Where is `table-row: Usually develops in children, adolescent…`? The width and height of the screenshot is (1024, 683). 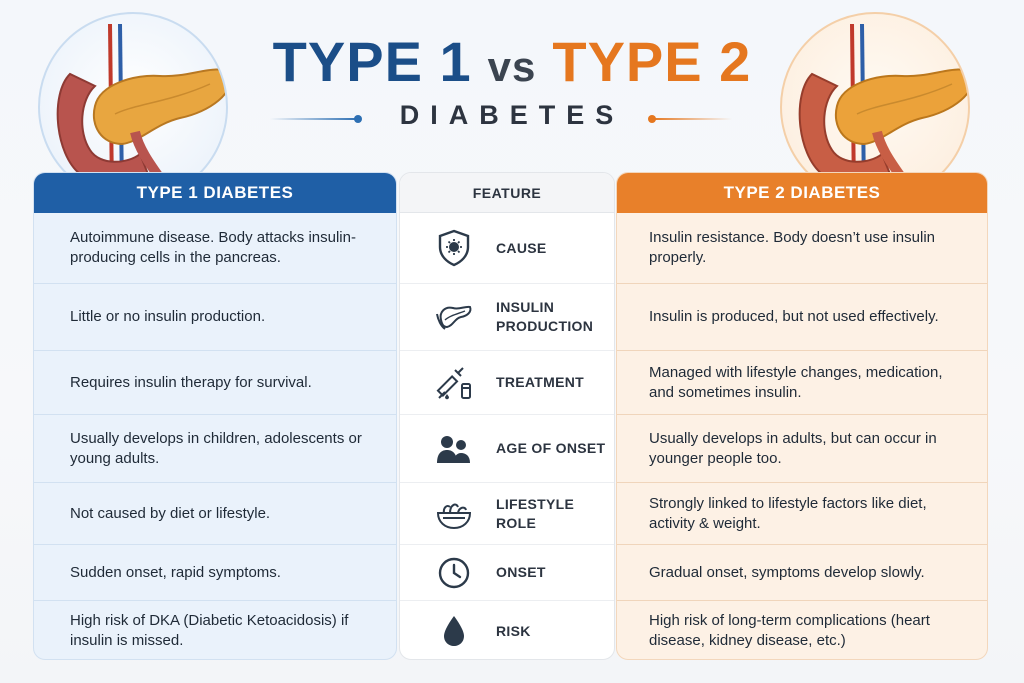 table-row: Usually develops in children, adolescent… is located at coordinates (215, 448).